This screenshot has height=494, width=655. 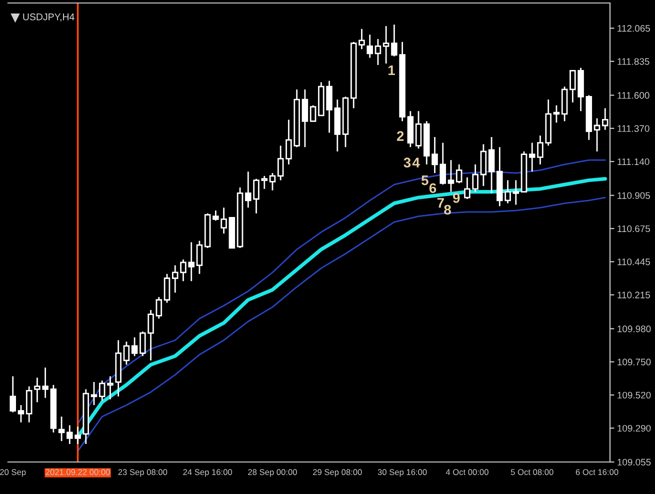 What do you see at coordinates (391, 70) in the screenshot?
I see `annotation: 1` at bounding box center [391, 70].